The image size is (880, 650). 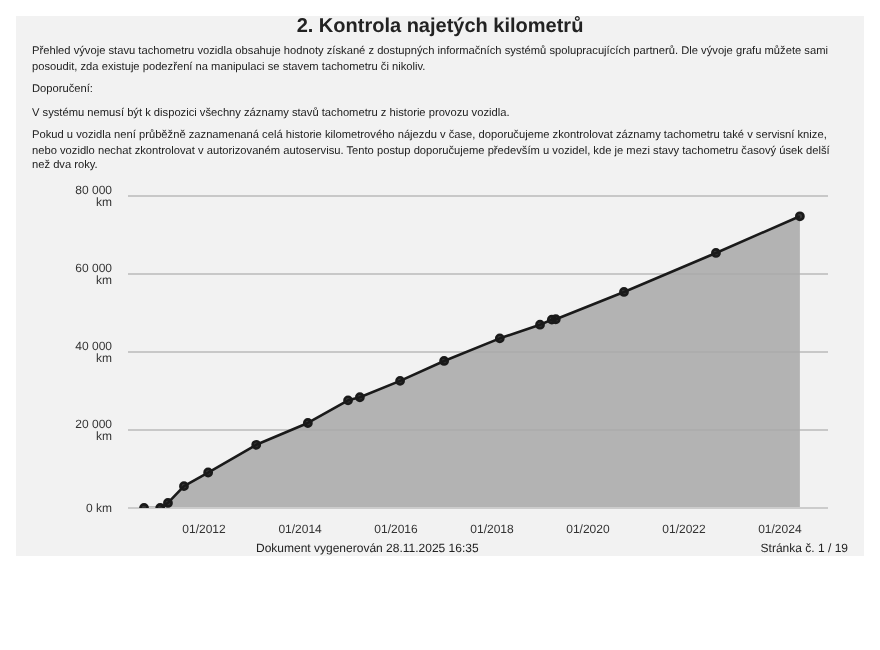 What do you see at coordinates (440, 27) in the screenshot?
I see `chart-title: 2. Kontrola najetých kilometrů` at bounding box center [440, 27].